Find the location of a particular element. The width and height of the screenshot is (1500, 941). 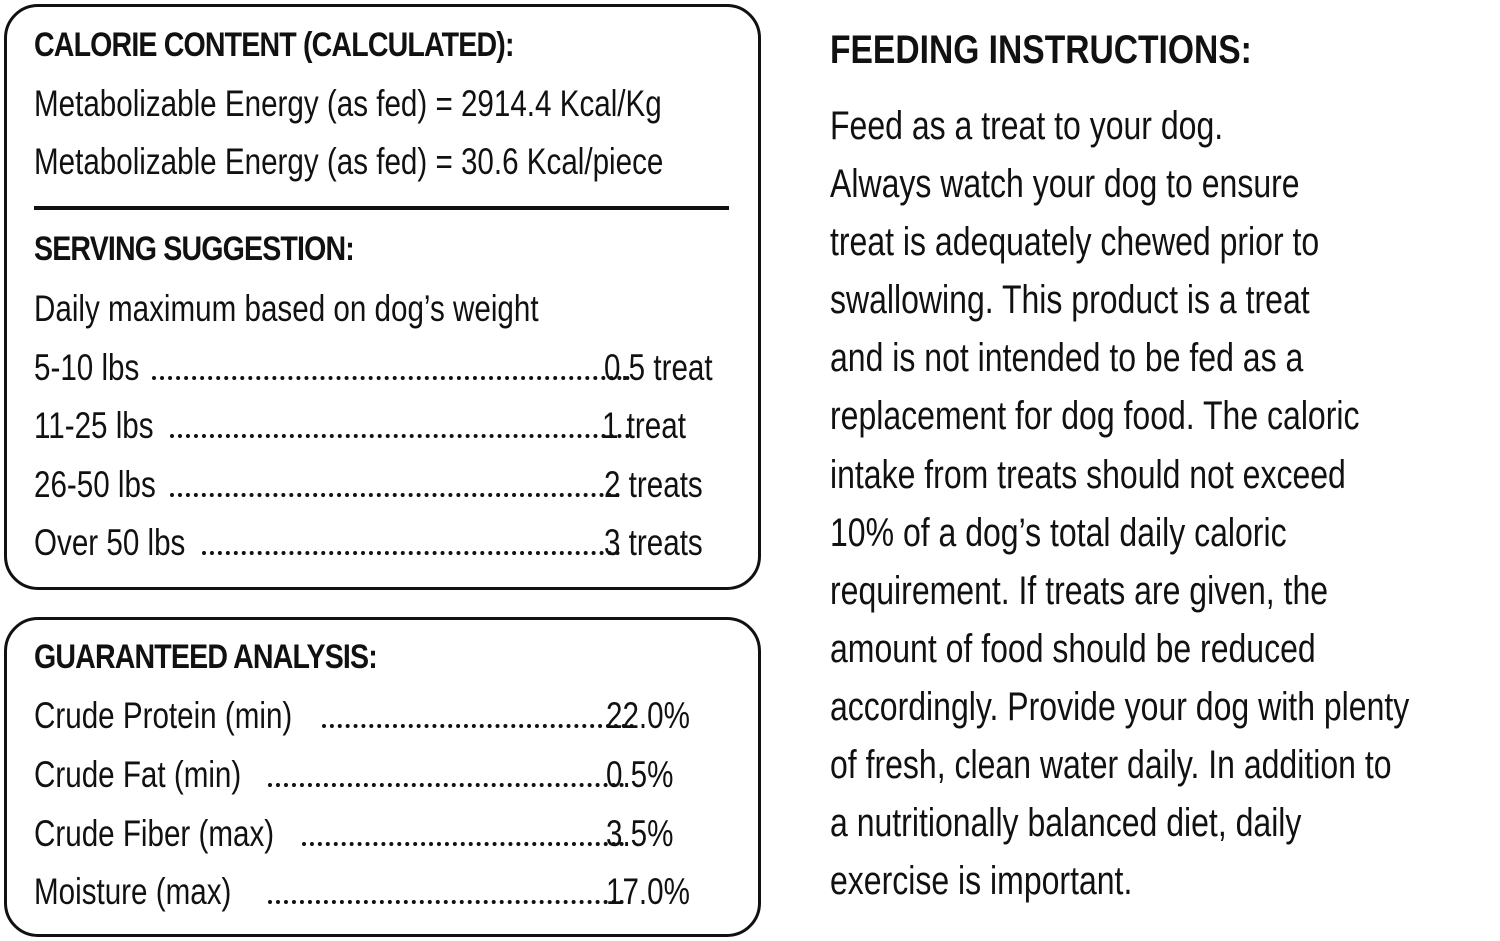

analysis-row: Crude Fat (min) 0.5% is located at coordinates (384, 775).